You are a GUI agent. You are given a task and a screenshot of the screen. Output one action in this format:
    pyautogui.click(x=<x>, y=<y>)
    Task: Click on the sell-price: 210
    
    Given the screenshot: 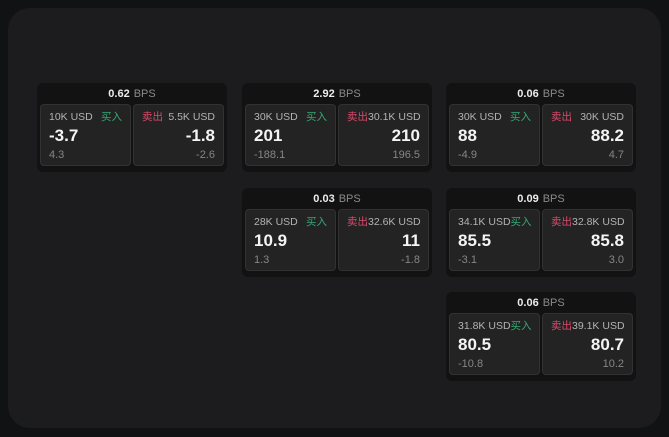 What is the action you would take?
    pyautogui.click(x=405, y=135)
    